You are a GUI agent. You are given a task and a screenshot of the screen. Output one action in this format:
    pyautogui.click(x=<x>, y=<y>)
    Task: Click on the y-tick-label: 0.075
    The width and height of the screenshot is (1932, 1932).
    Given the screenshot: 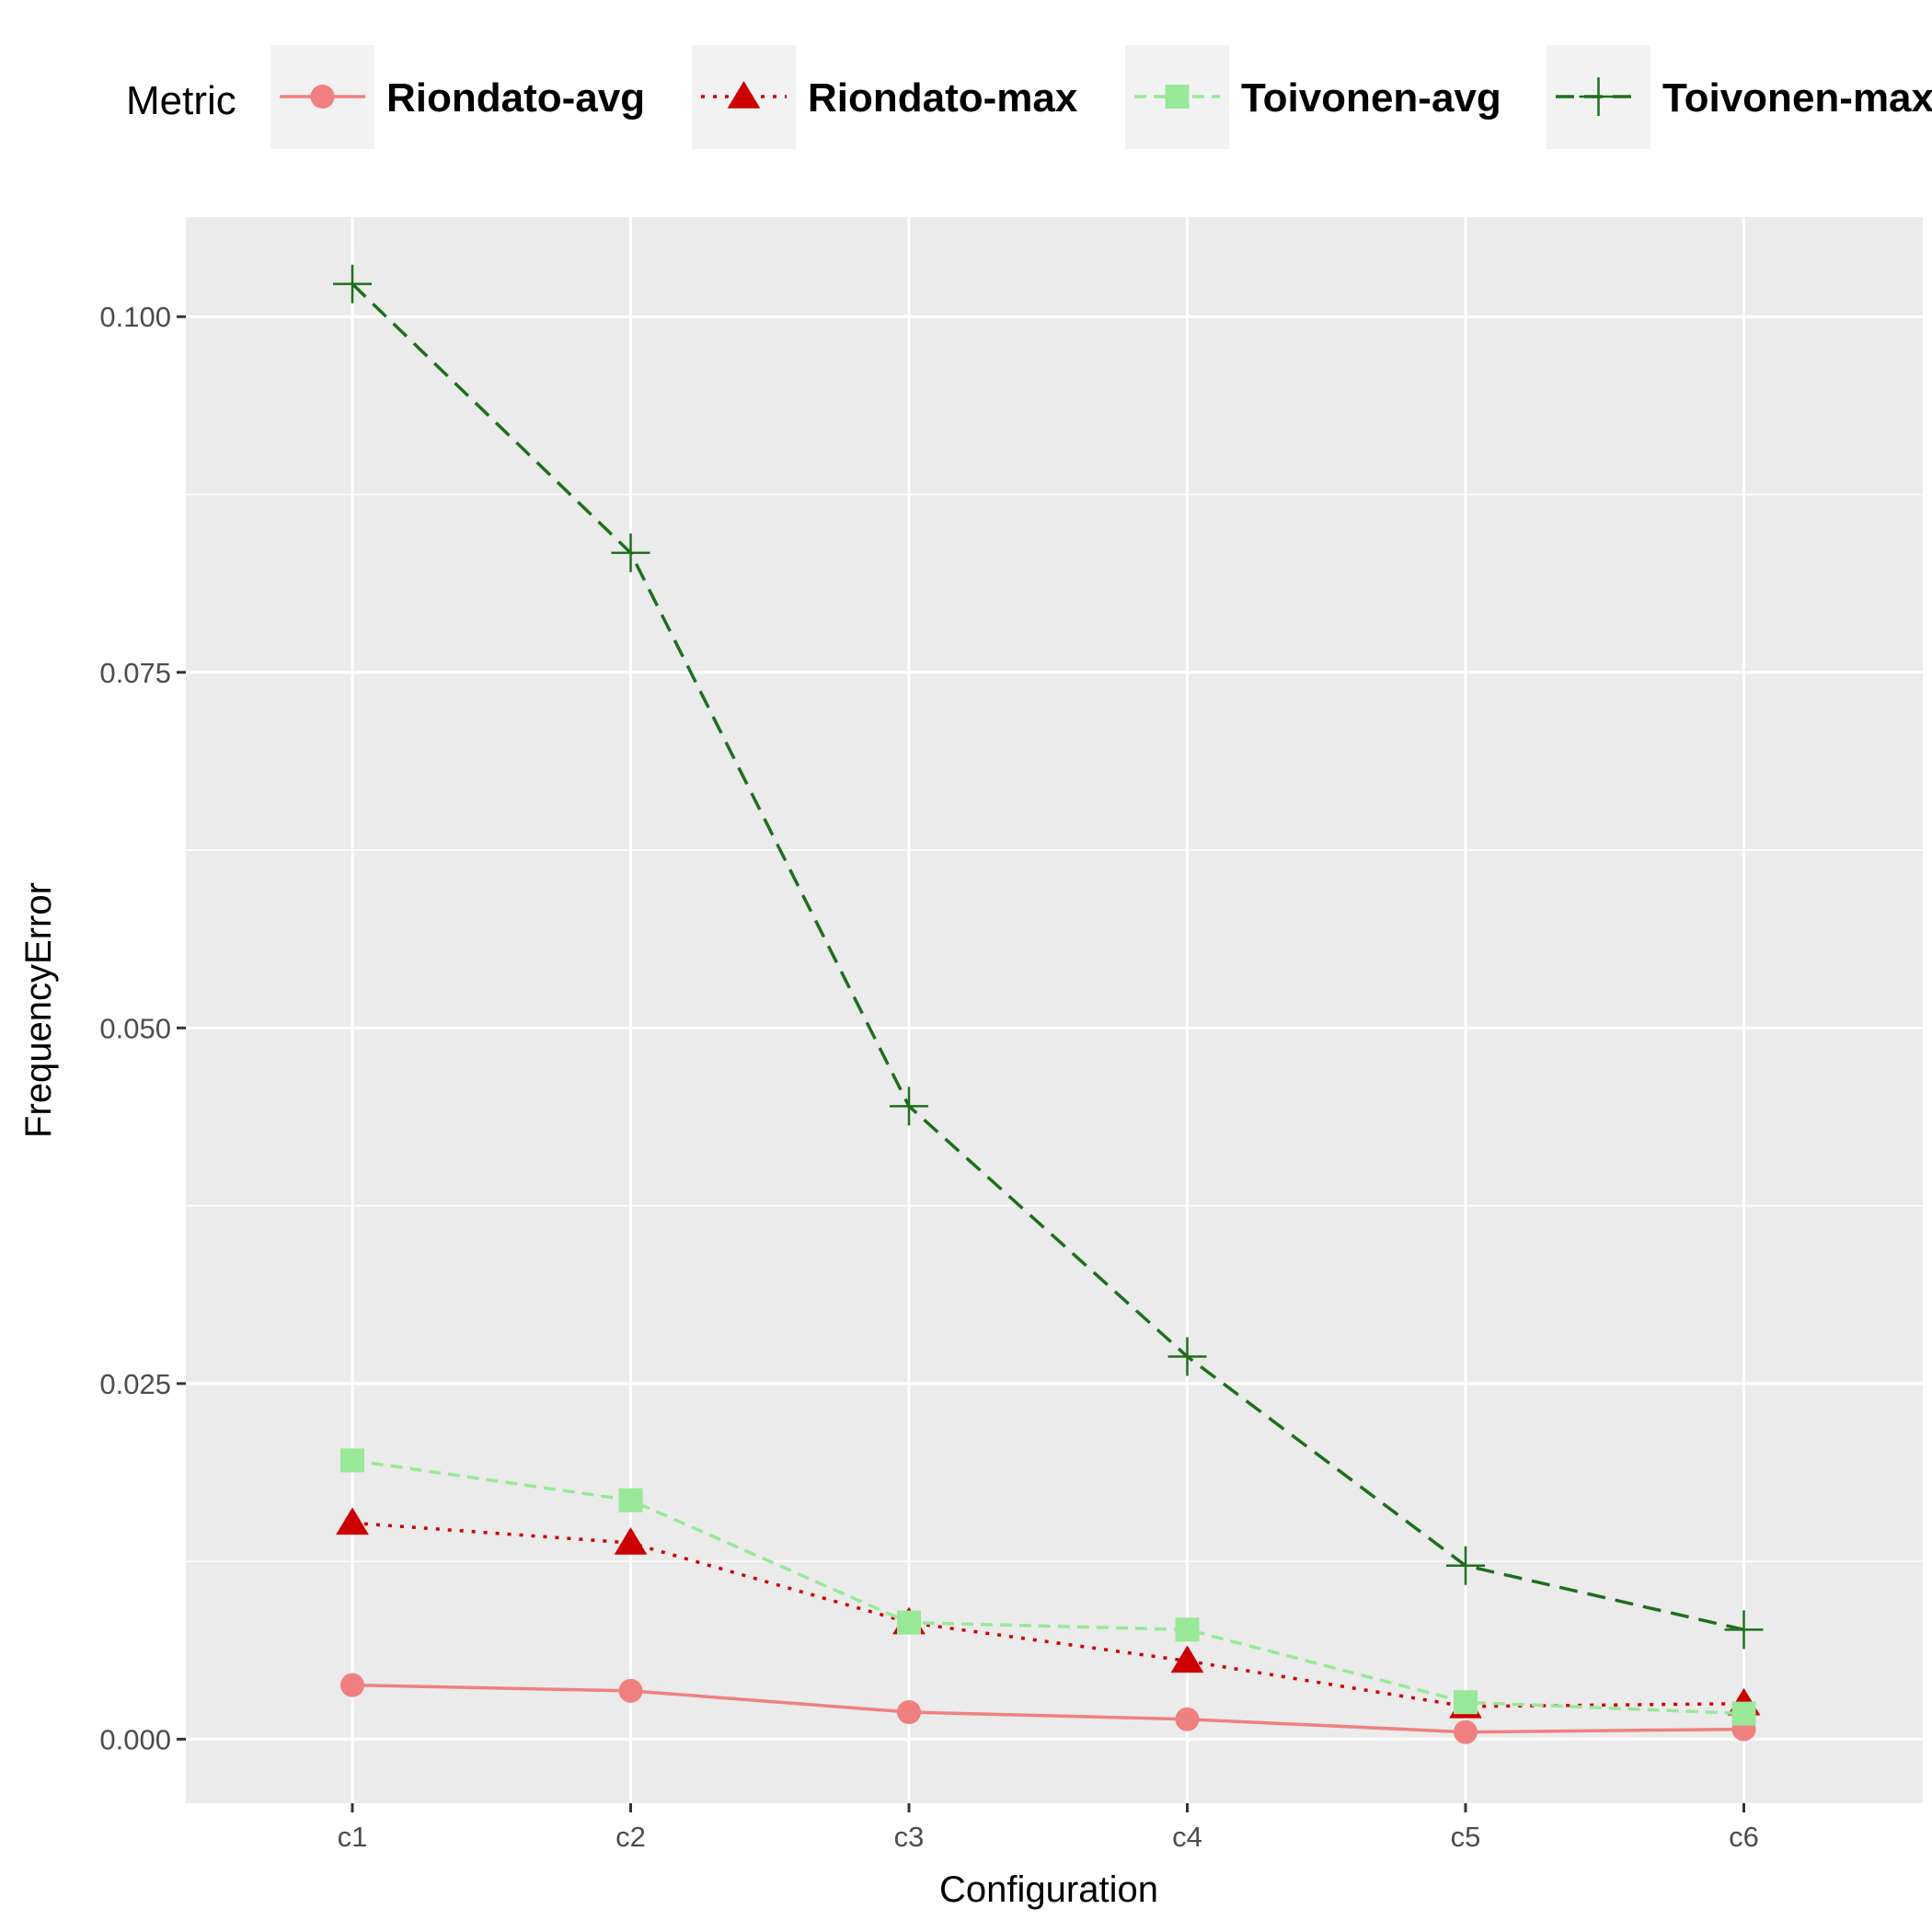 What is the action you would take?
    pyautogui.click(x=135, y=673)
    